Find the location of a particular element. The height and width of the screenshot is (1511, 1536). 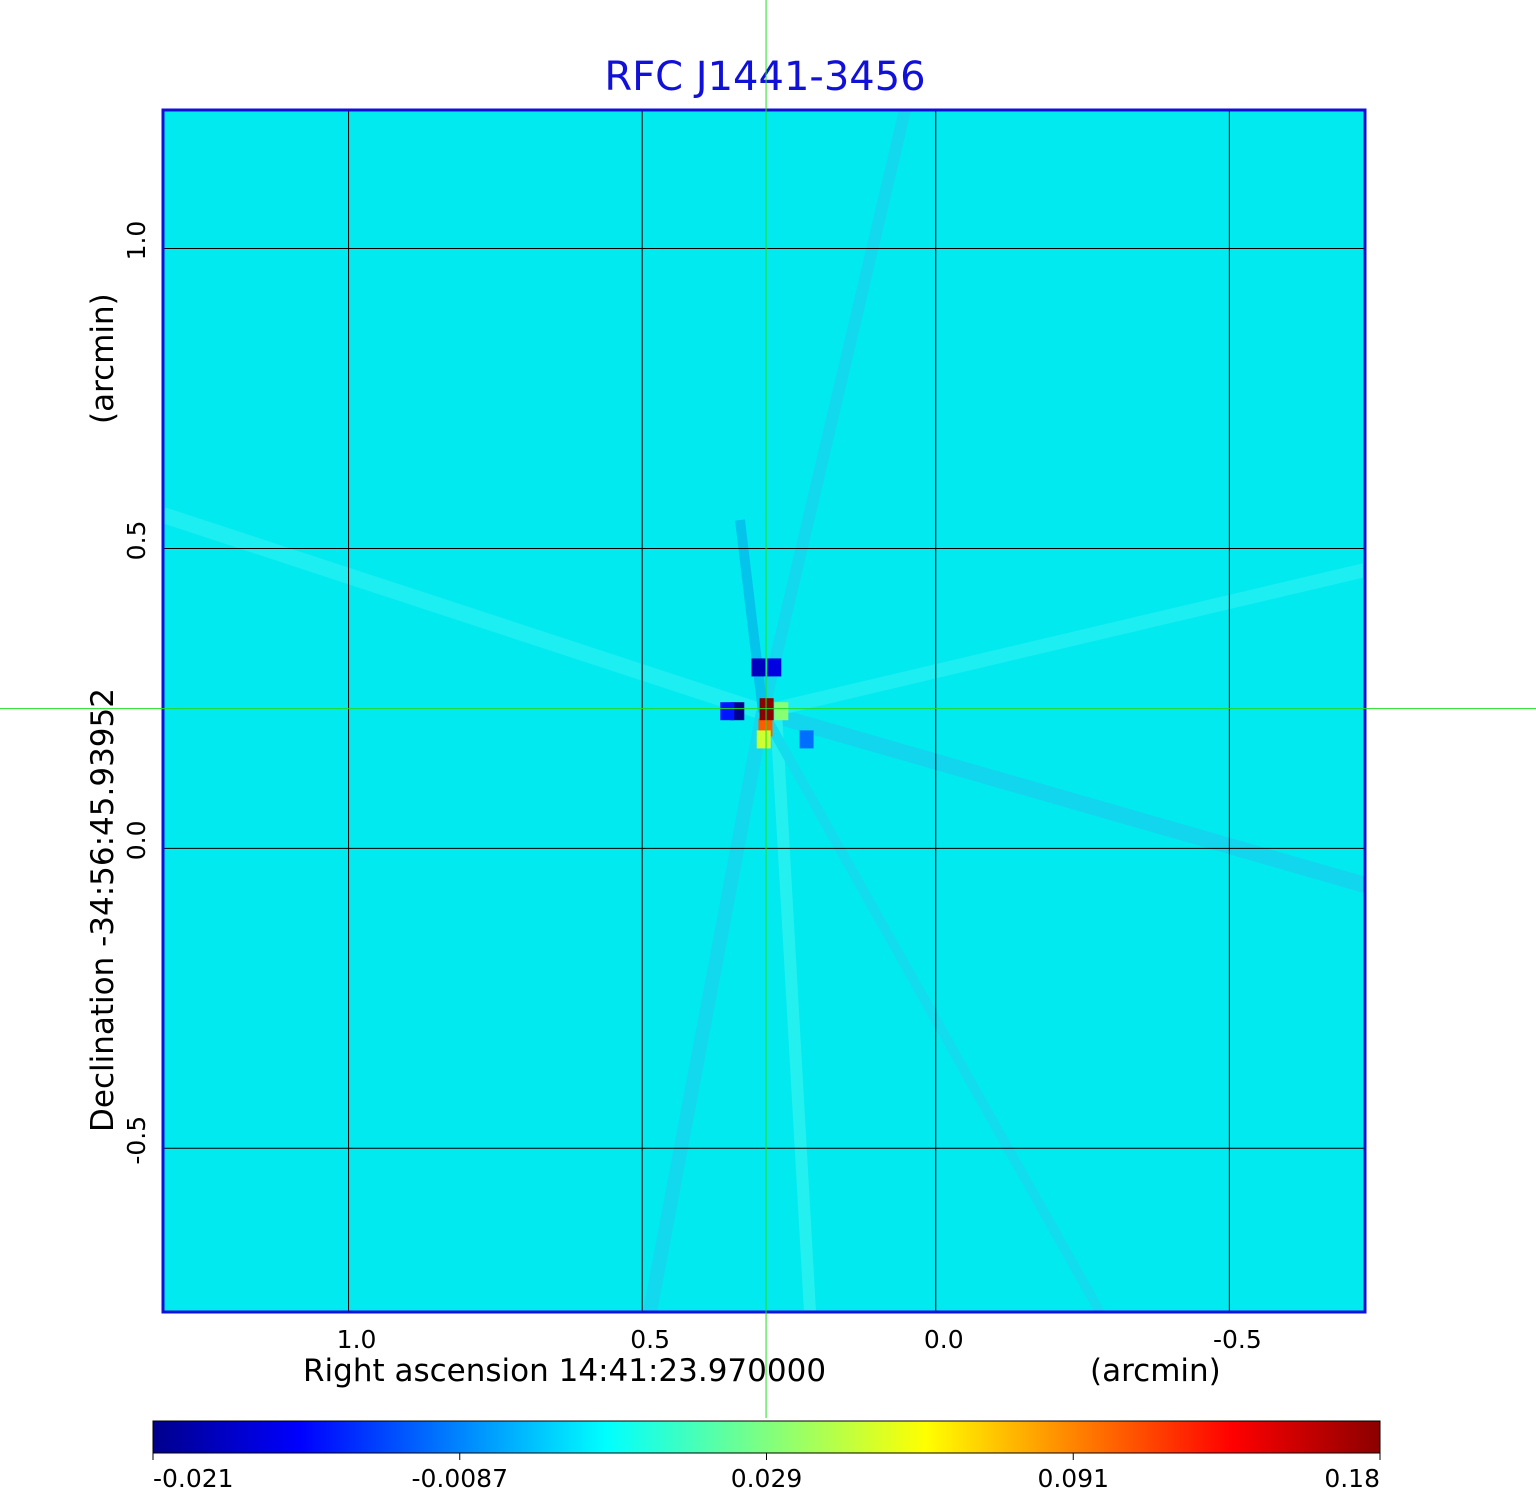

y-tick-label: -0.5 is located at coordinates (136, 1140).